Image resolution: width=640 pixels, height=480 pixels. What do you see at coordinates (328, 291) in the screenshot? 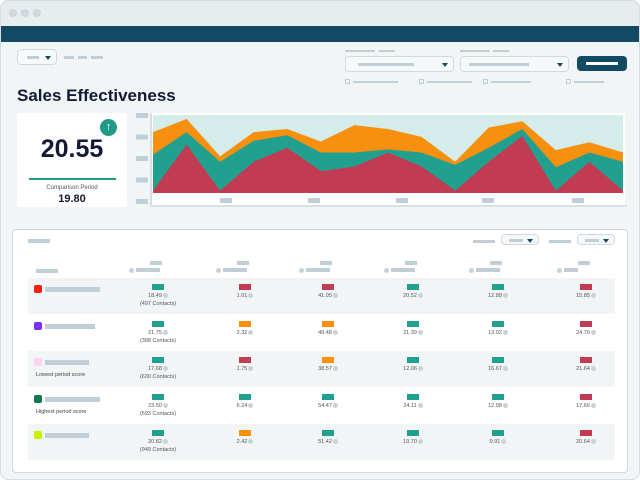
I see `score-cell: 41.05` at bounding box center [328, 291].